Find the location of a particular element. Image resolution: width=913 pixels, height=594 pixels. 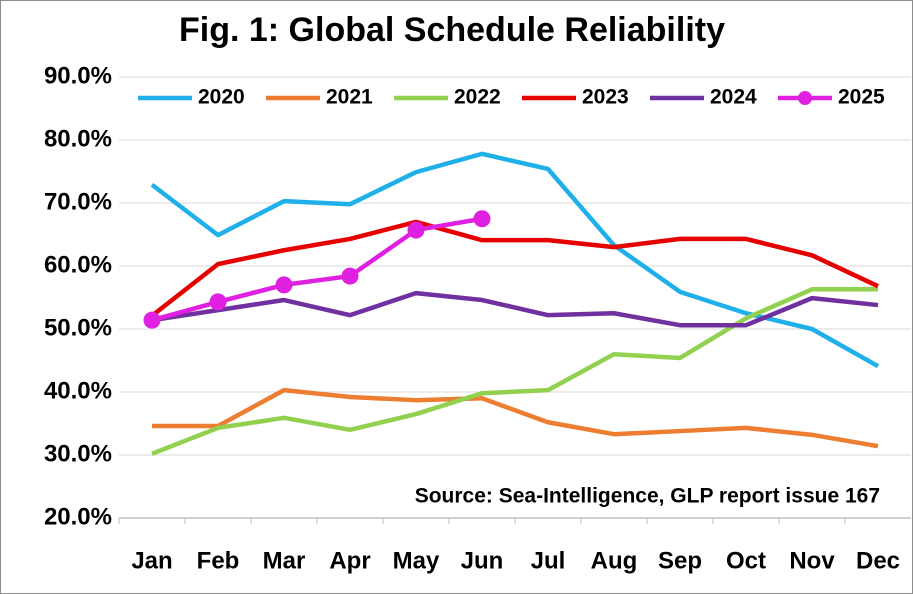

y-tick-label: 30.0% is located at coordinates (78, 453).